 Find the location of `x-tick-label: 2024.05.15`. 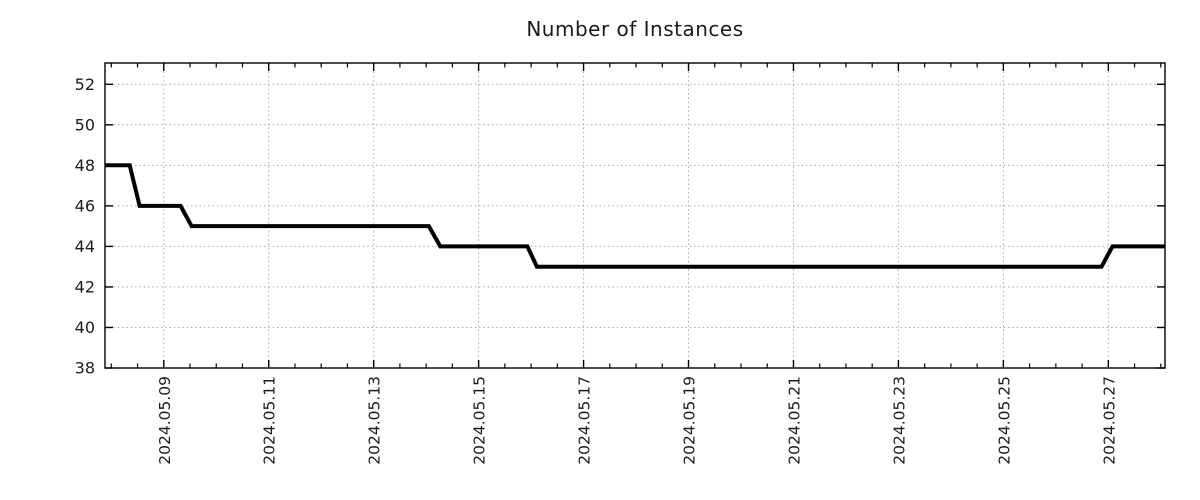

x-tick-label: 2024.05.15 is located at coordinates (480, 420).